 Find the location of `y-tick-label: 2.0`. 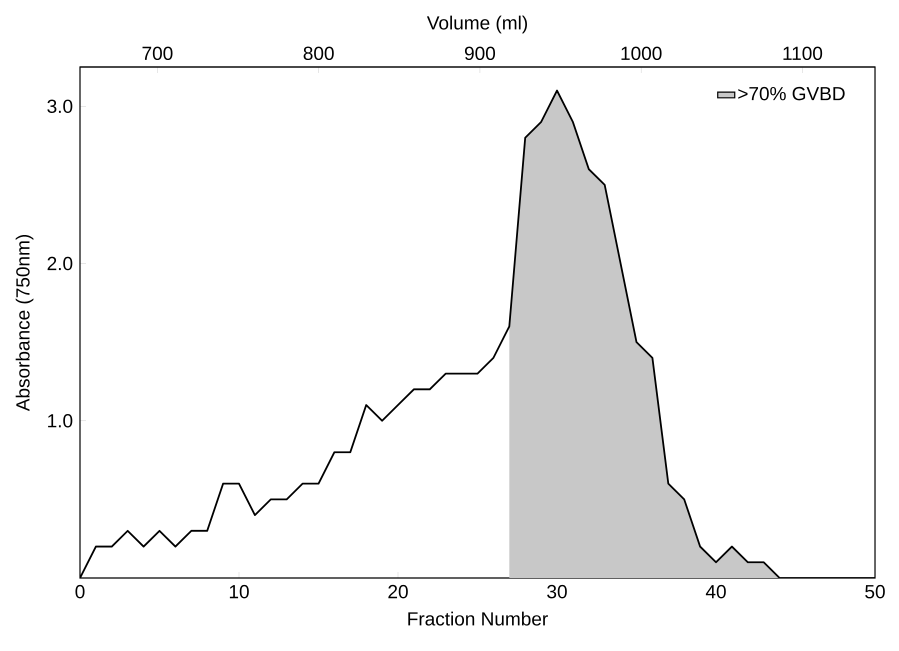

y-tick-label: 2.0 is located at coordinates (60, 263).